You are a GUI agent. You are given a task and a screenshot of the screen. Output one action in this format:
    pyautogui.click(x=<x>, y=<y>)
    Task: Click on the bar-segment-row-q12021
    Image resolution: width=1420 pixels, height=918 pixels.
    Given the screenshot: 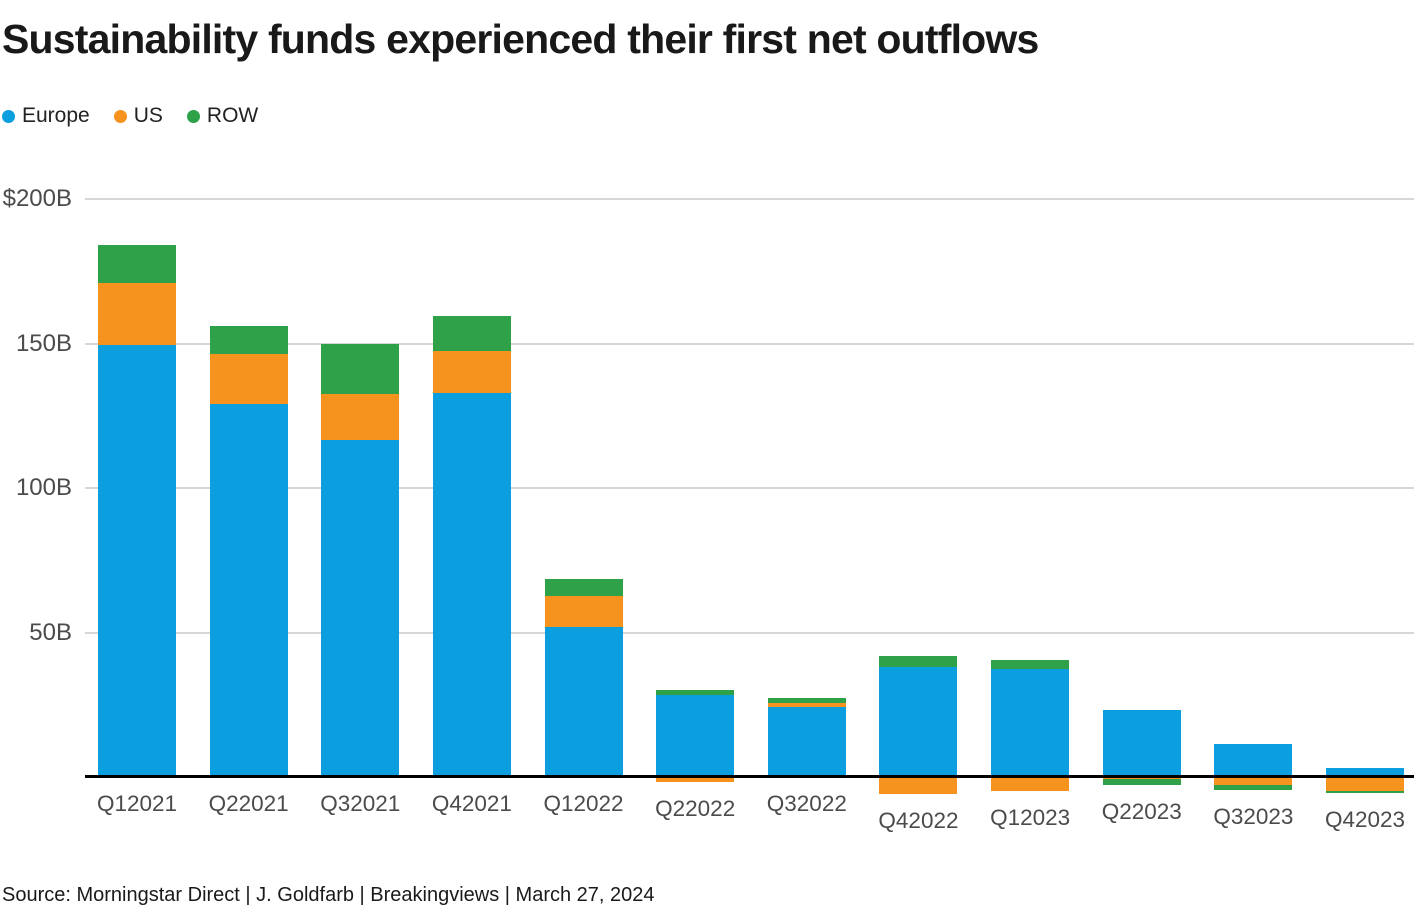 What is the action you would take?
    pyautogui.click(x=137, y=264)
    